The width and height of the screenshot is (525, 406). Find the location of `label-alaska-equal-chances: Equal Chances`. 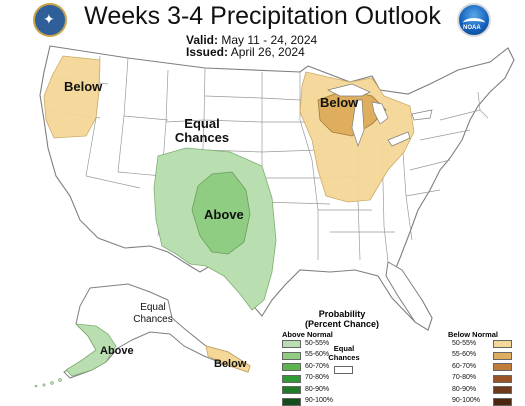

label-alaska-equal-chances: Equal Chances is located at coordinates (153, 314).